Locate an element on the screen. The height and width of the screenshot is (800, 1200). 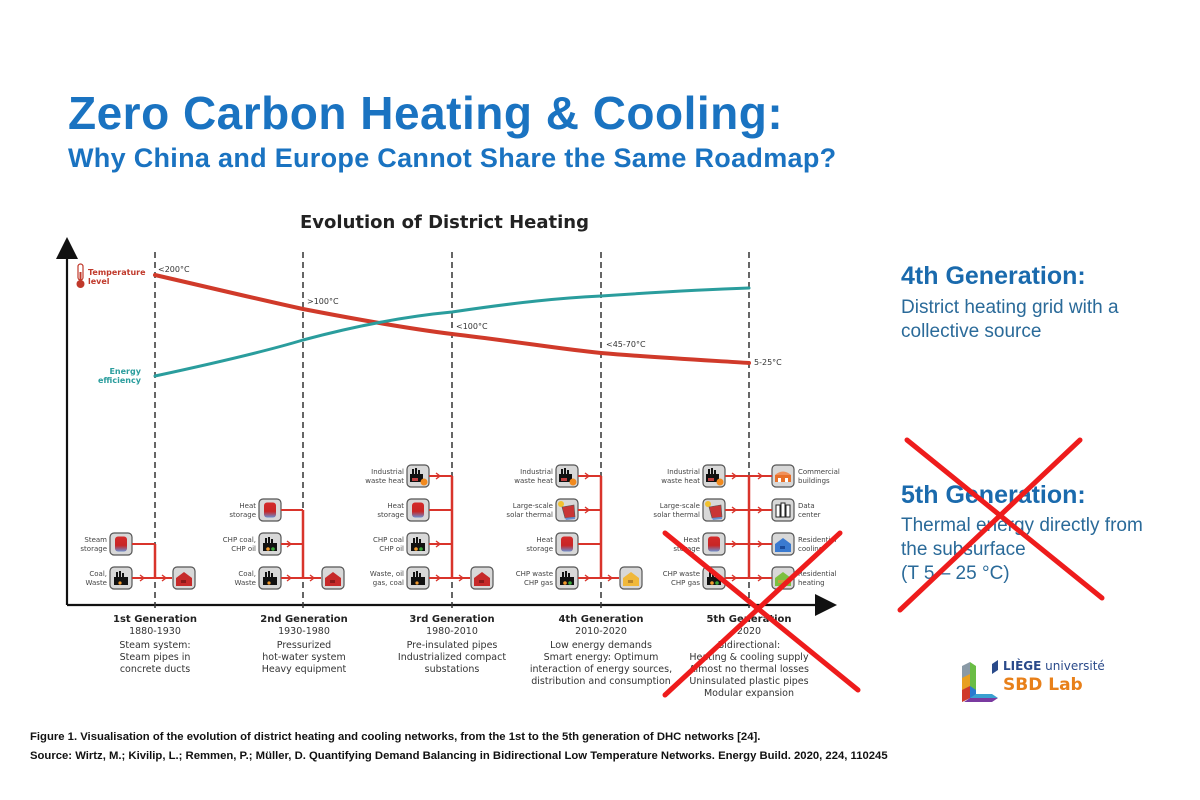
generation-desc-line: Uninsulated plastic pipes is located at coordinates (749, 681).